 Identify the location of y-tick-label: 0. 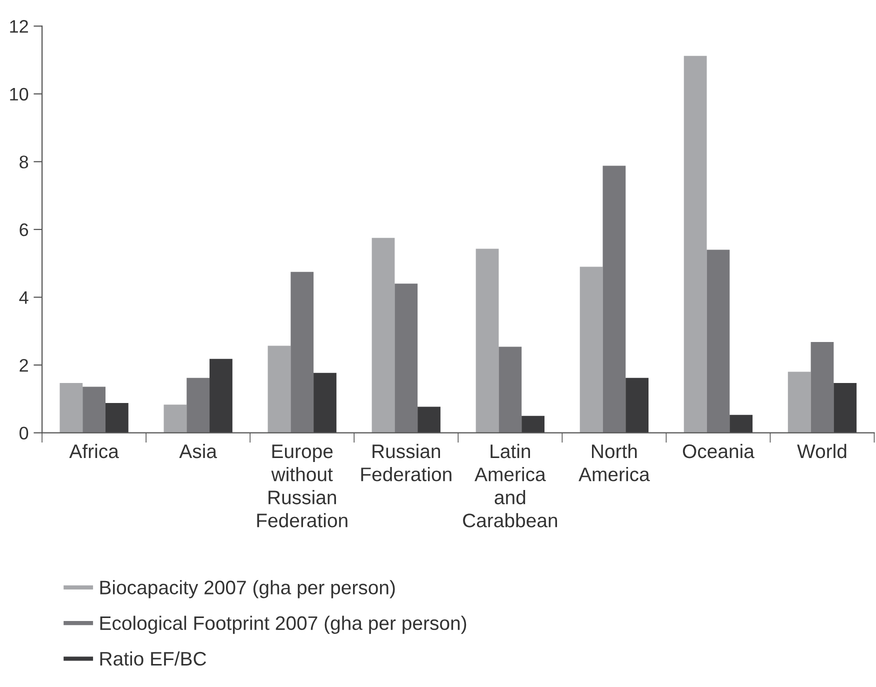
(24, 433).